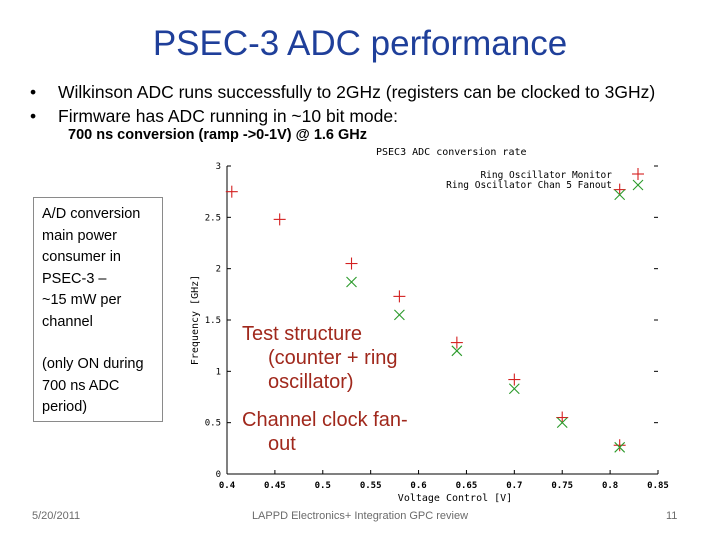 The width and height of the screenshot is (720, 540). Describe the element at coordinates (451, 152) in the screenshot. I see `chart-title: PSEC3 ADC conversion rate` at that location.